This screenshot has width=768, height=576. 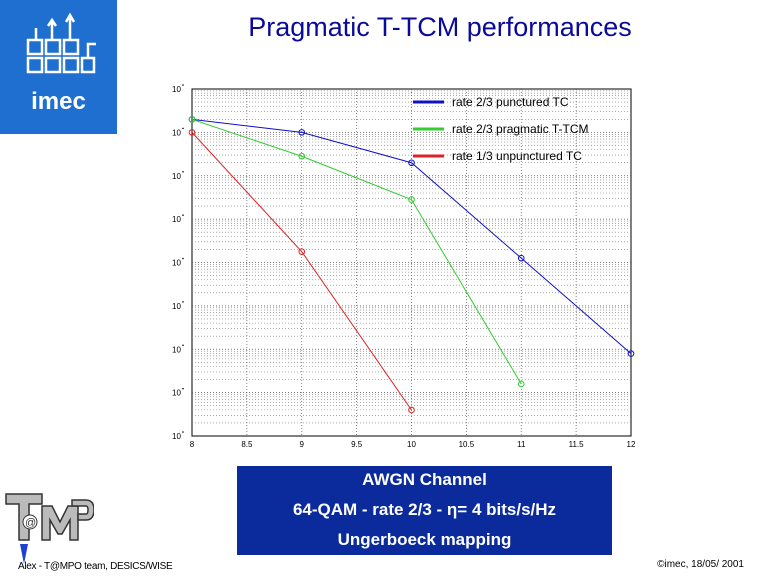 I want to click on info-line-mapping: Ungerboeck mapping, so click(x=424, y=539).